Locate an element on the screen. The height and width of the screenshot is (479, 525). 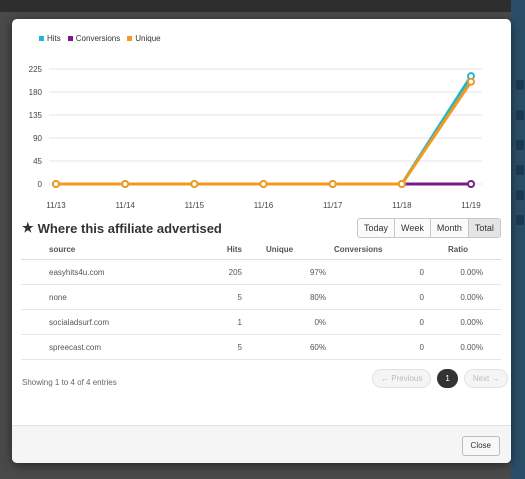
y-tick-label: 0 is located at coordinates (40, 184).